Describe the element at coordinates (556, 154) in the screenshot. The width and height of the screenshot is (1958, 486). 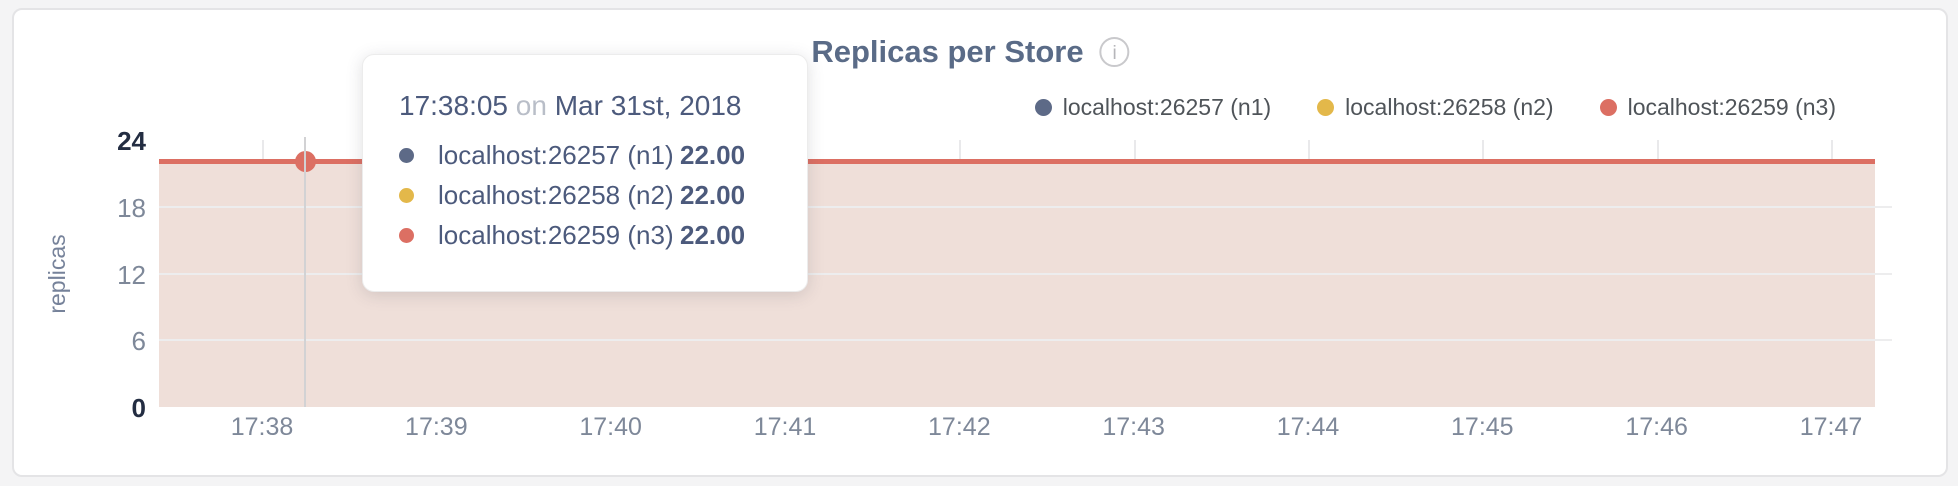
I see `tooltip-series-name: localhost:26257 (n1)` at that location.